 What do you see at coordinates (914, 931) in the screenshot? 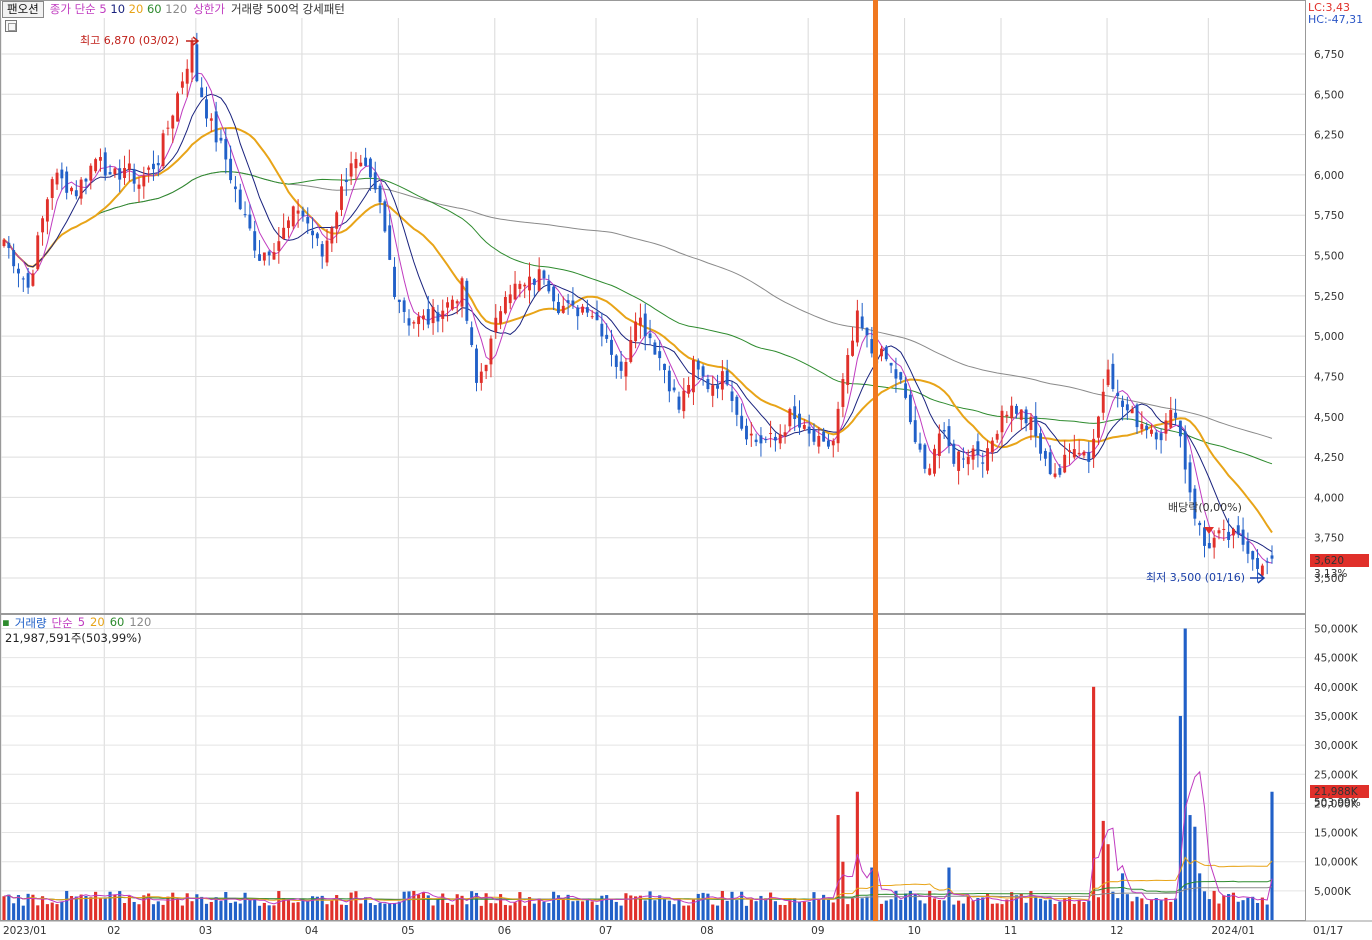
I see `date-tick-label: 10` at bounding box center [914, 931].